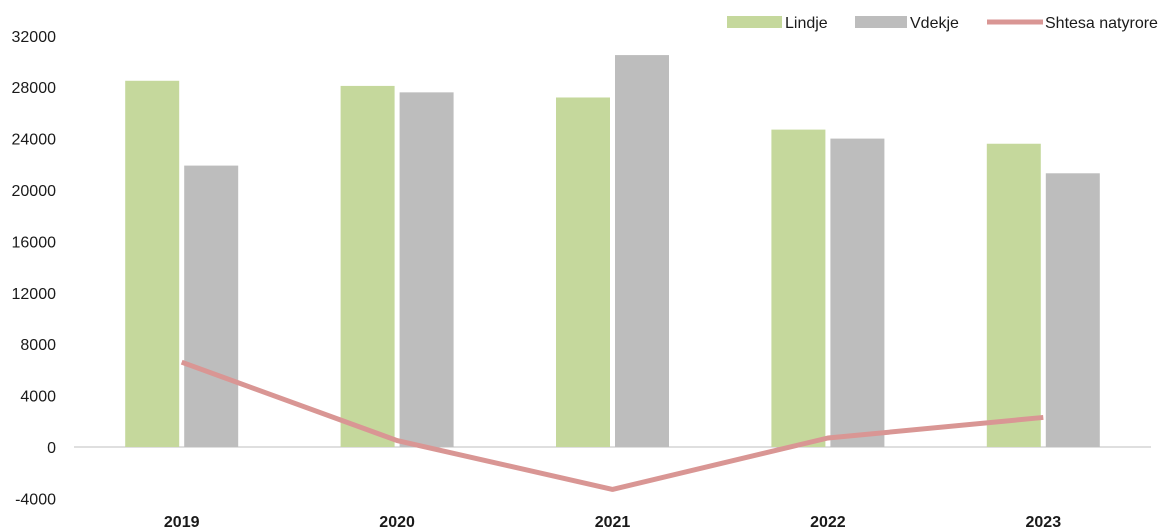 Image resolution: width=1169 pixels, height=531 pixels. I want to click on y-tick-label: 4000, so click(38, 397).